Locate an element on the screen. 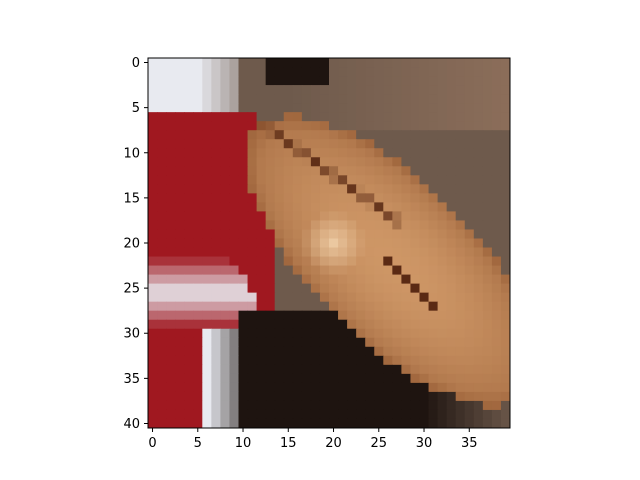  x-tick-label: 15 is located at coordinates (288, 443).